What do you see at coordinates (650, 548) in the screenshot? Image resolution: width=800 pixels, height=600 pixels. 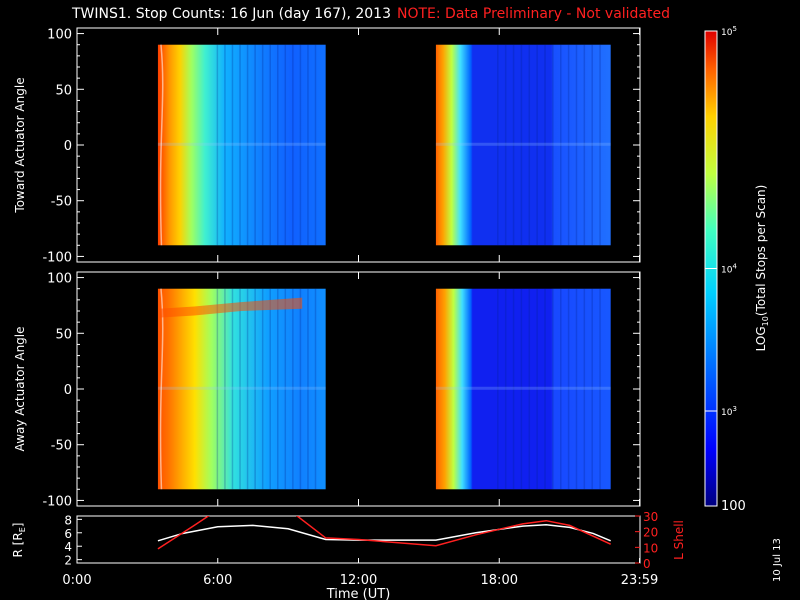 I see `lshell-tick-label: 10` at bounding box center [650, 548].